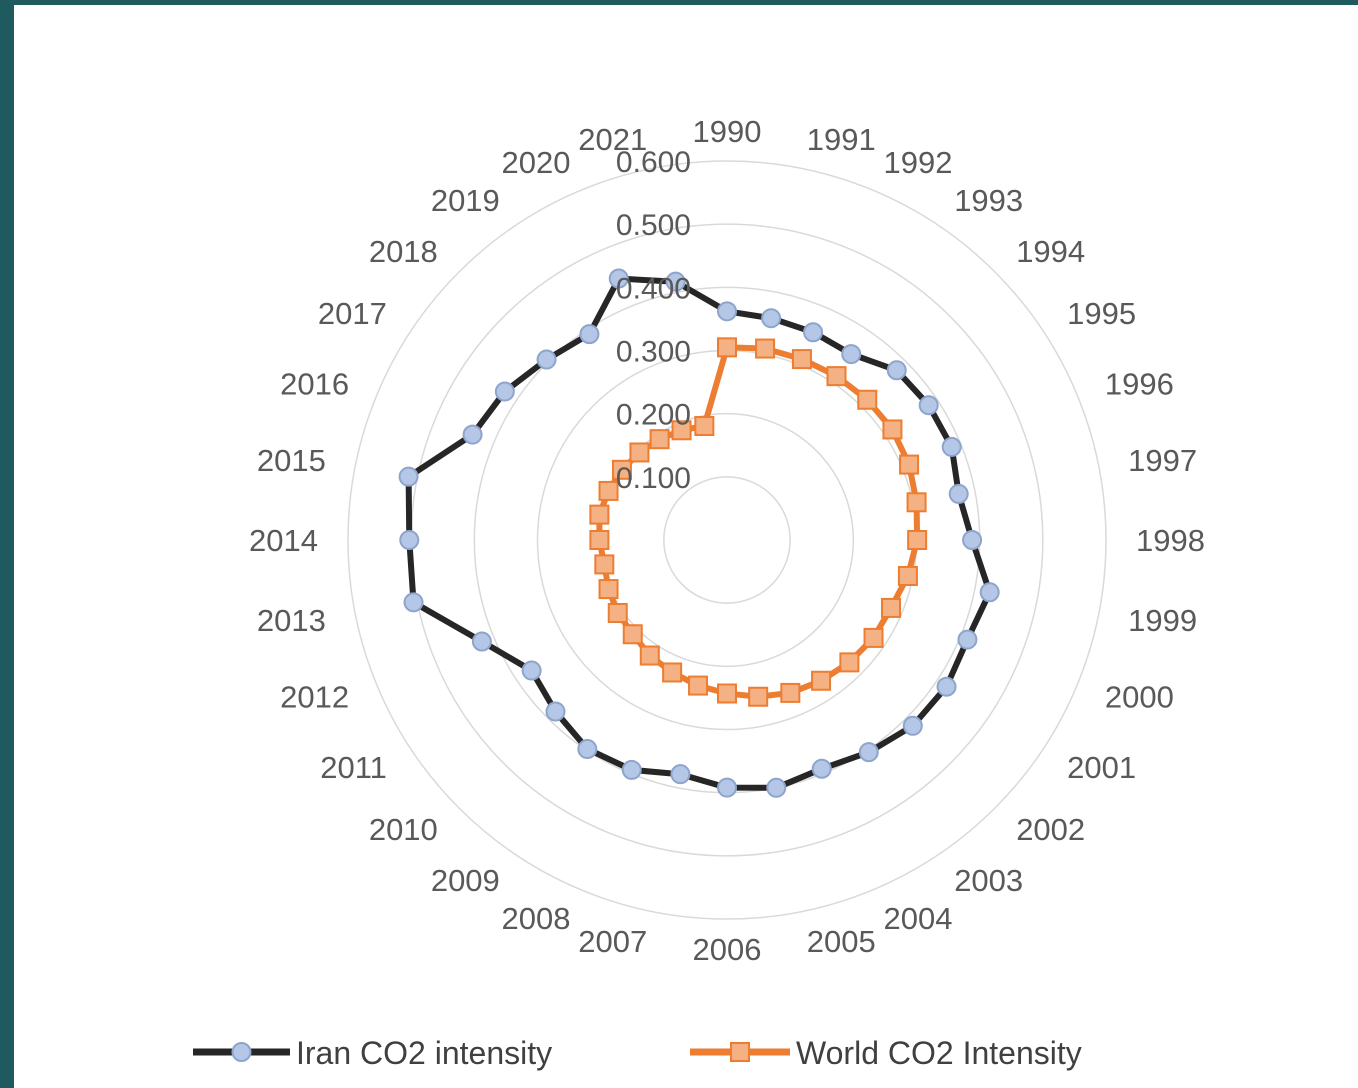 Image resolution: width=1358 pixels, height=1088 pixels. I want to click on slide-frame-top, so click(679, 2).